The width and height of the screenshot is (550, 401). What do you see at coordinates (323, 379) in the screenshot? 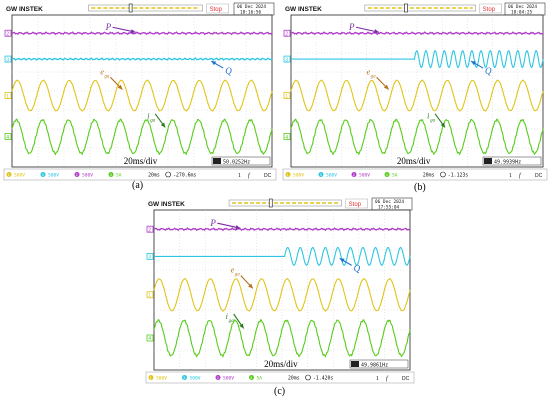
I see `offset-readout: -1.420s` at bounding box center [323, 379].